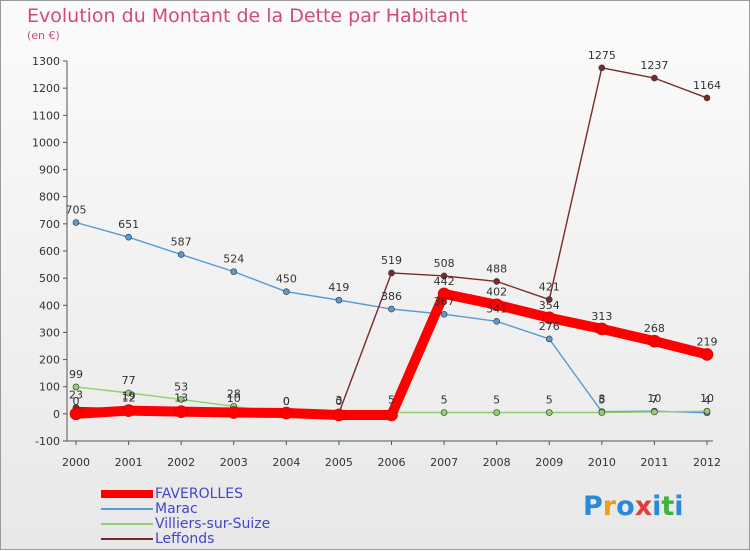 The height and width of the screenshot is (551, 750). I want to click on data-label: 12, so click(129, 398).